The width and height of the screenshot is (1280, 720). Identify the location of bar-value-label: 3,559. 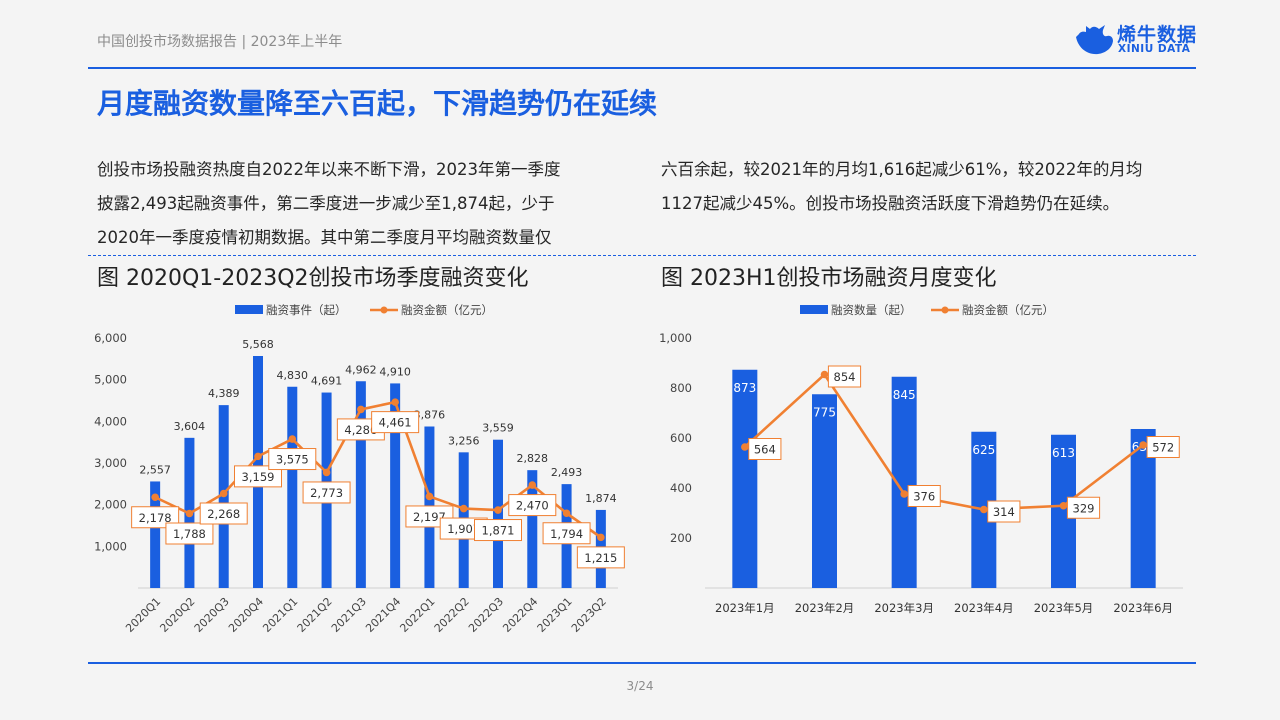
(498, 428).